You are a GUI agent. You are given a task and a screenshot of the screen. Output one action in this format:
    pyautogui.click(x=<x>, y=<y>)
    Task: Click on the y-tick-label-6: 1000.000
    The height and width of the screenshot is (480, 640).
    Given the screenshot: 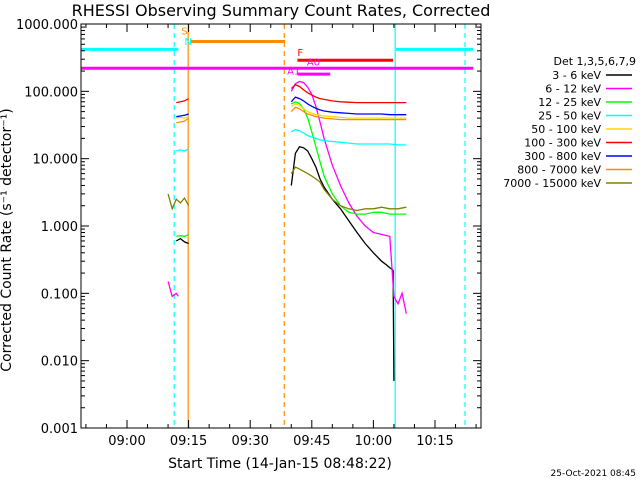 What is the action you would take?
    pyautogui.click(x=47, y=25)
    